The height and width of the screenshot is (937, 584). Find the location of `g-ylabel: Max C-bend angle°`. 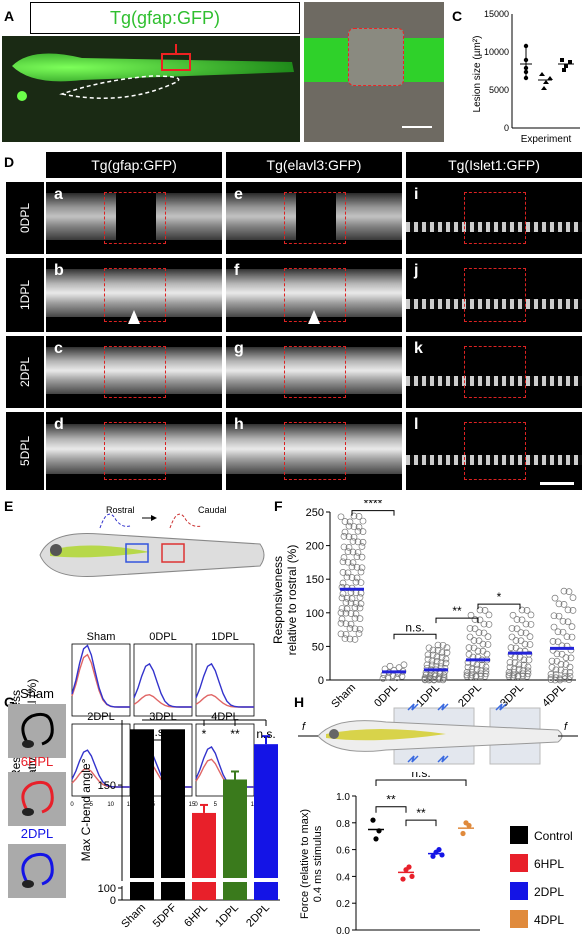

g-ylabel: Max C-bend angle° is located at coordinates (86, 809).